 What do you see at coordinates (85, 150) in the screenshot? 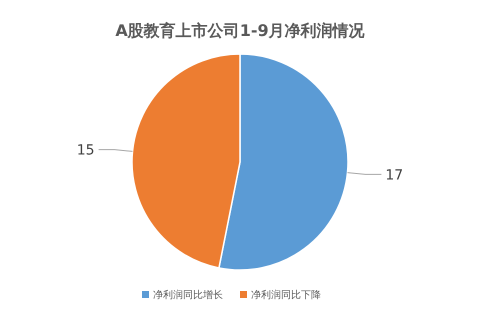
I see `data-label: 15` at bounding box center [85, 150].